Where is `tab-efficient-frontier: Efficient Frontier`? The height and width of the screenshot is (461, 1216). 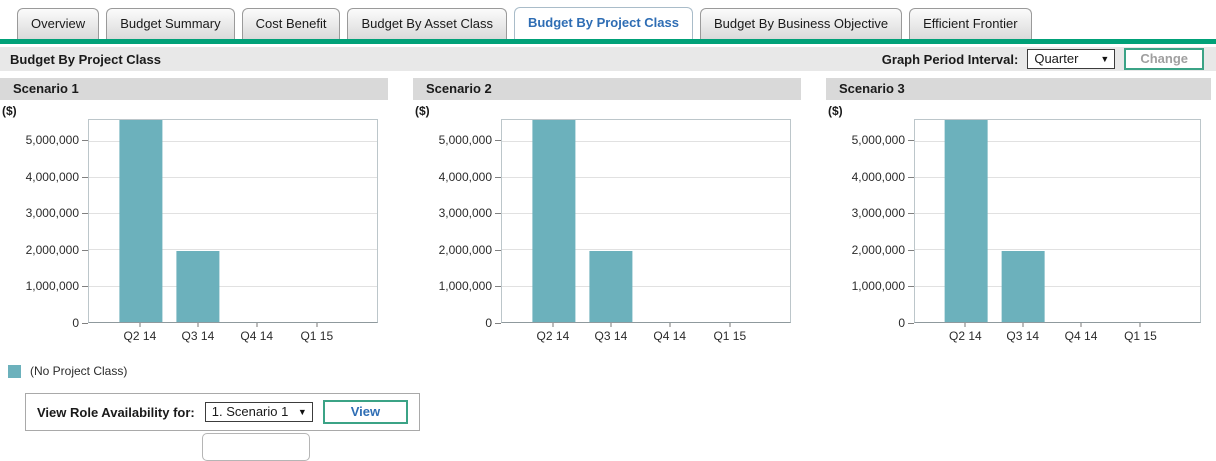
tab-efficient-frontier: Efficient Frontier is located at coordinates (970, 23).